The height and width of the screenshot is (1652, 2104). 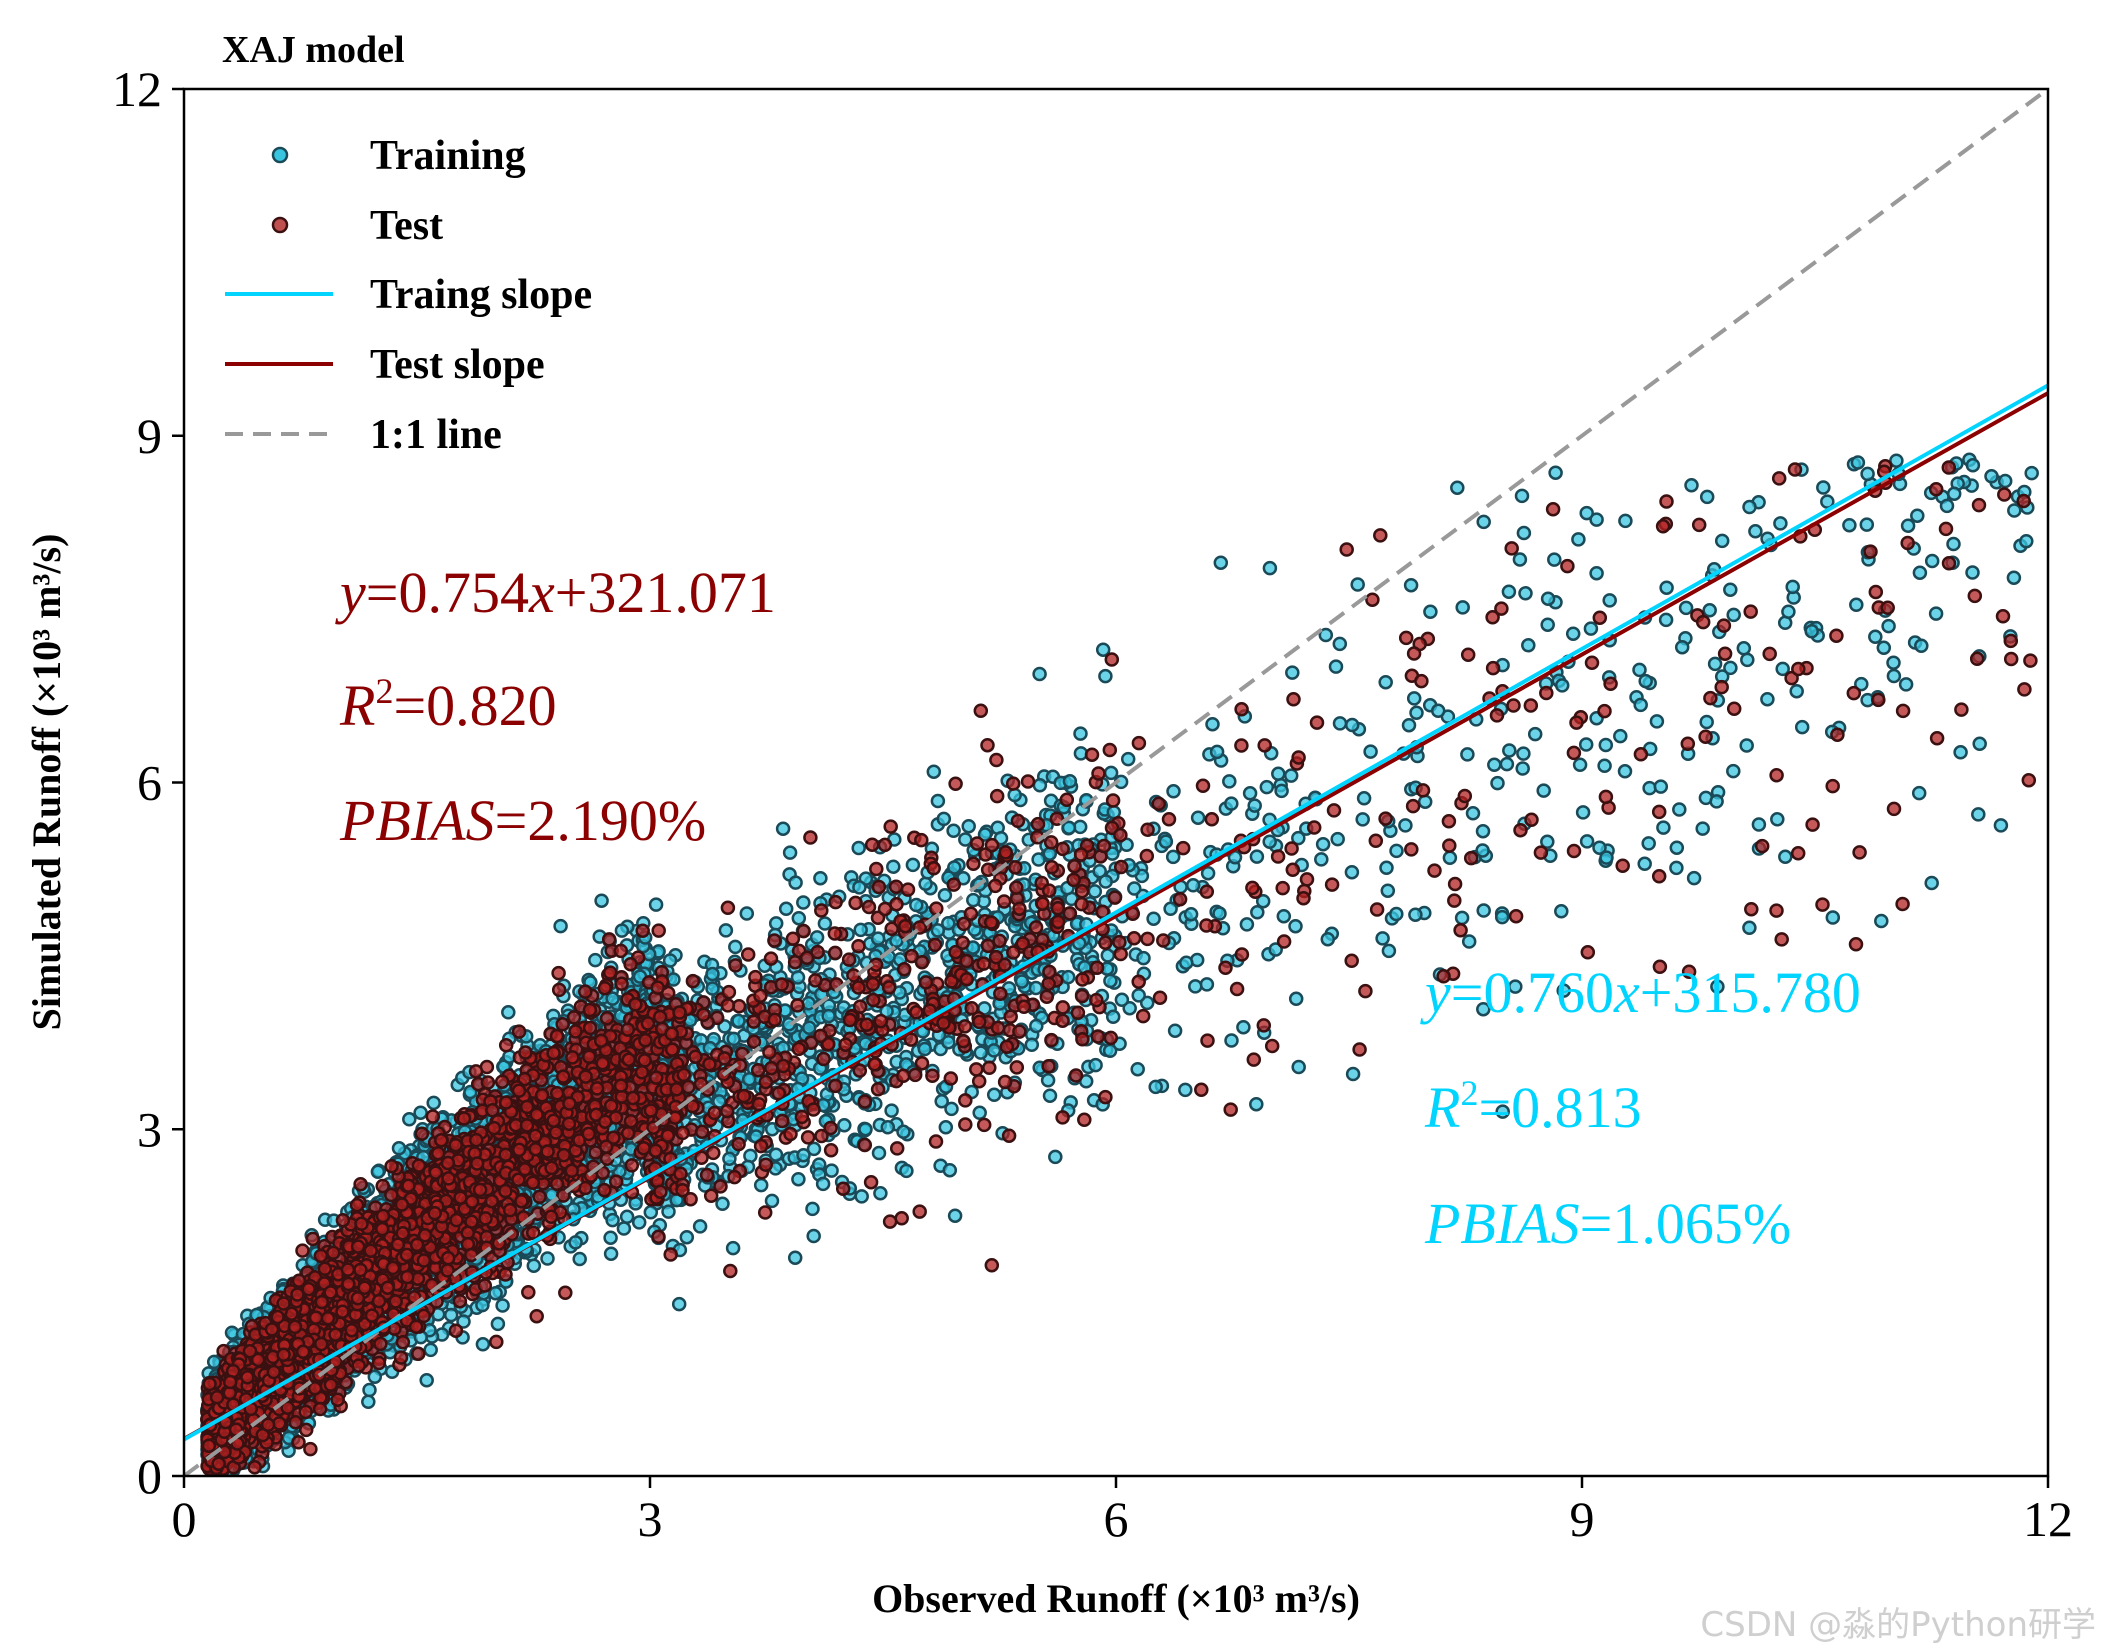 What do you see at coordinates (313, 50) in the screenshot?
I see `chart-title: XAJ model` at bounding box center [313, 50].